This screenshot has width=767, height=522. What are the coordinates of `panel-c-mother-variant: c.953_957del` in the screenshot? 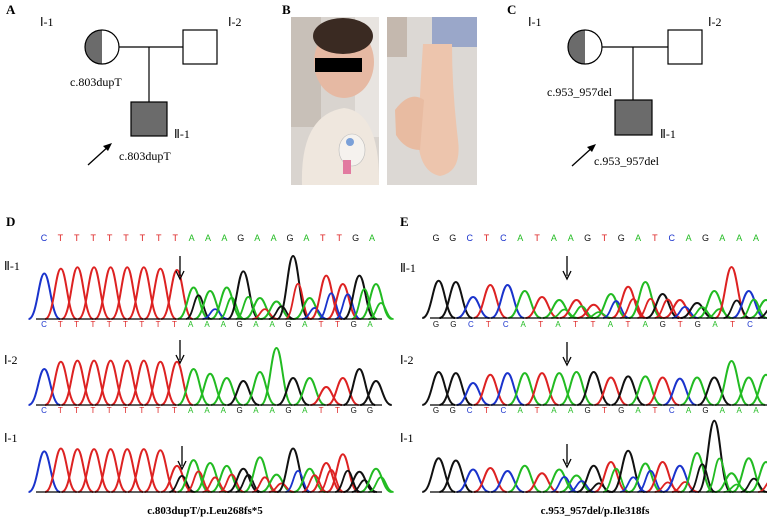 It's located at (580, 92).